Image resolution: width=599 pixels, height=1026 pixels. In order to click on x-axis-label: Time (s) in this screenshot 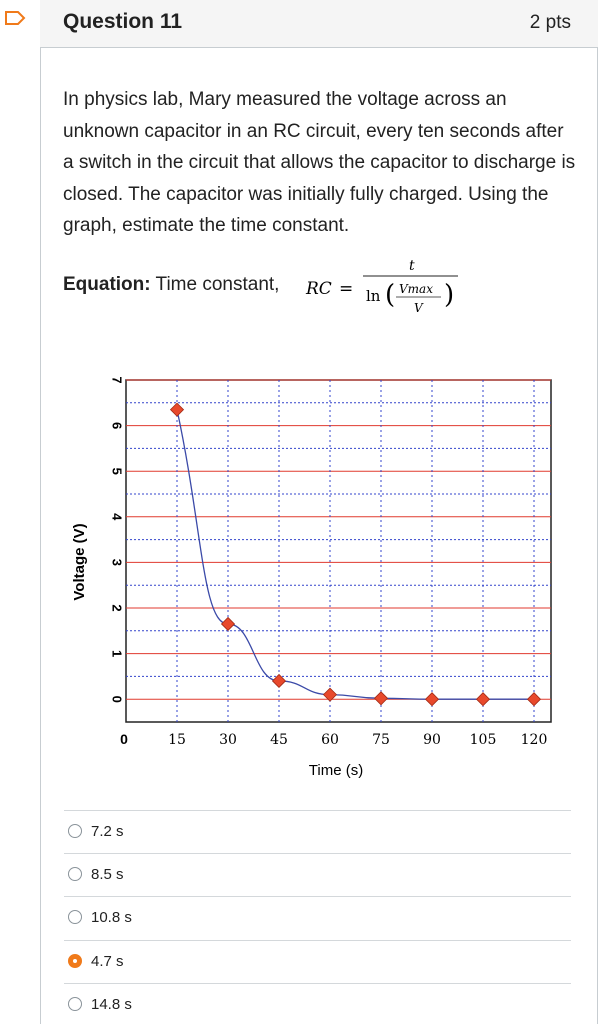, I will do `click(336, 770)`.